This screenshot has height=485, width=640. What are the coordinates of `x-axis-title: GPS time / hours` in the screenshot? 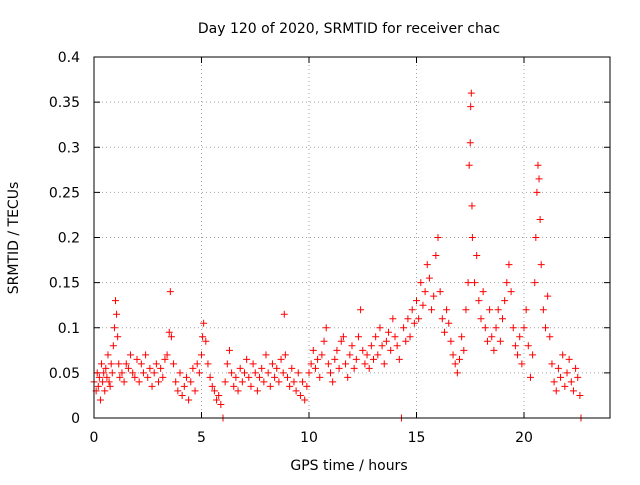 It's located at (348, 466).